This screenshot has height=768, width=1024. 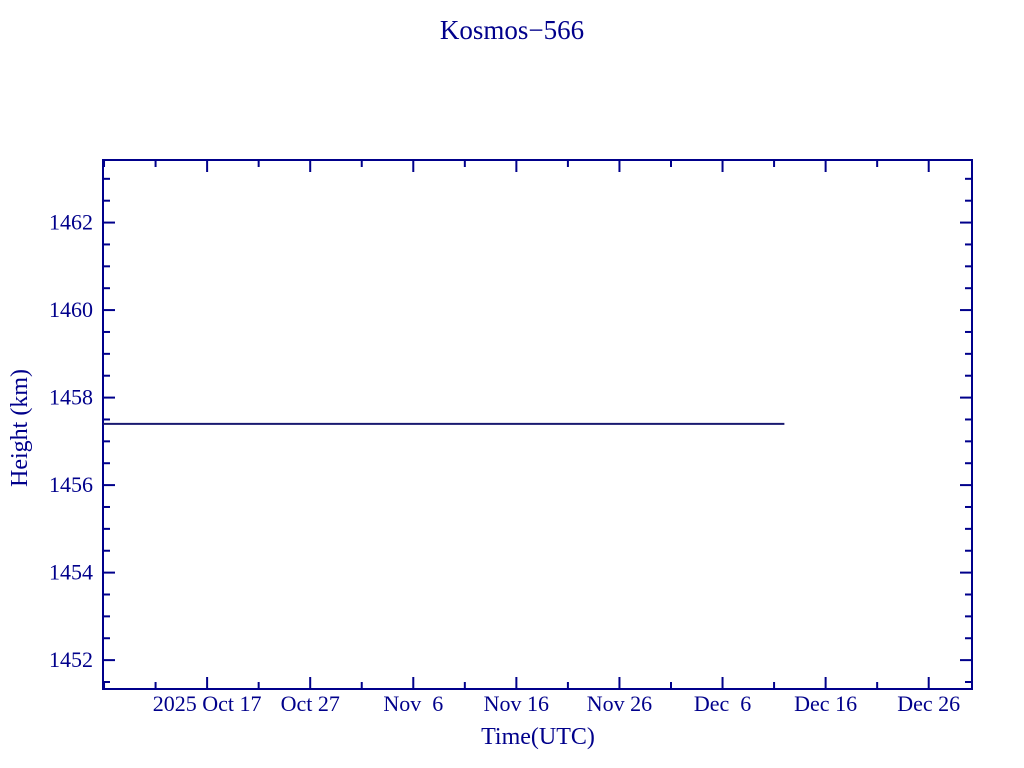 What do you see at coordinates (71, 572) in the screenshot?
I see `y-tick-label: 1454` at bounding box center [71, 572].